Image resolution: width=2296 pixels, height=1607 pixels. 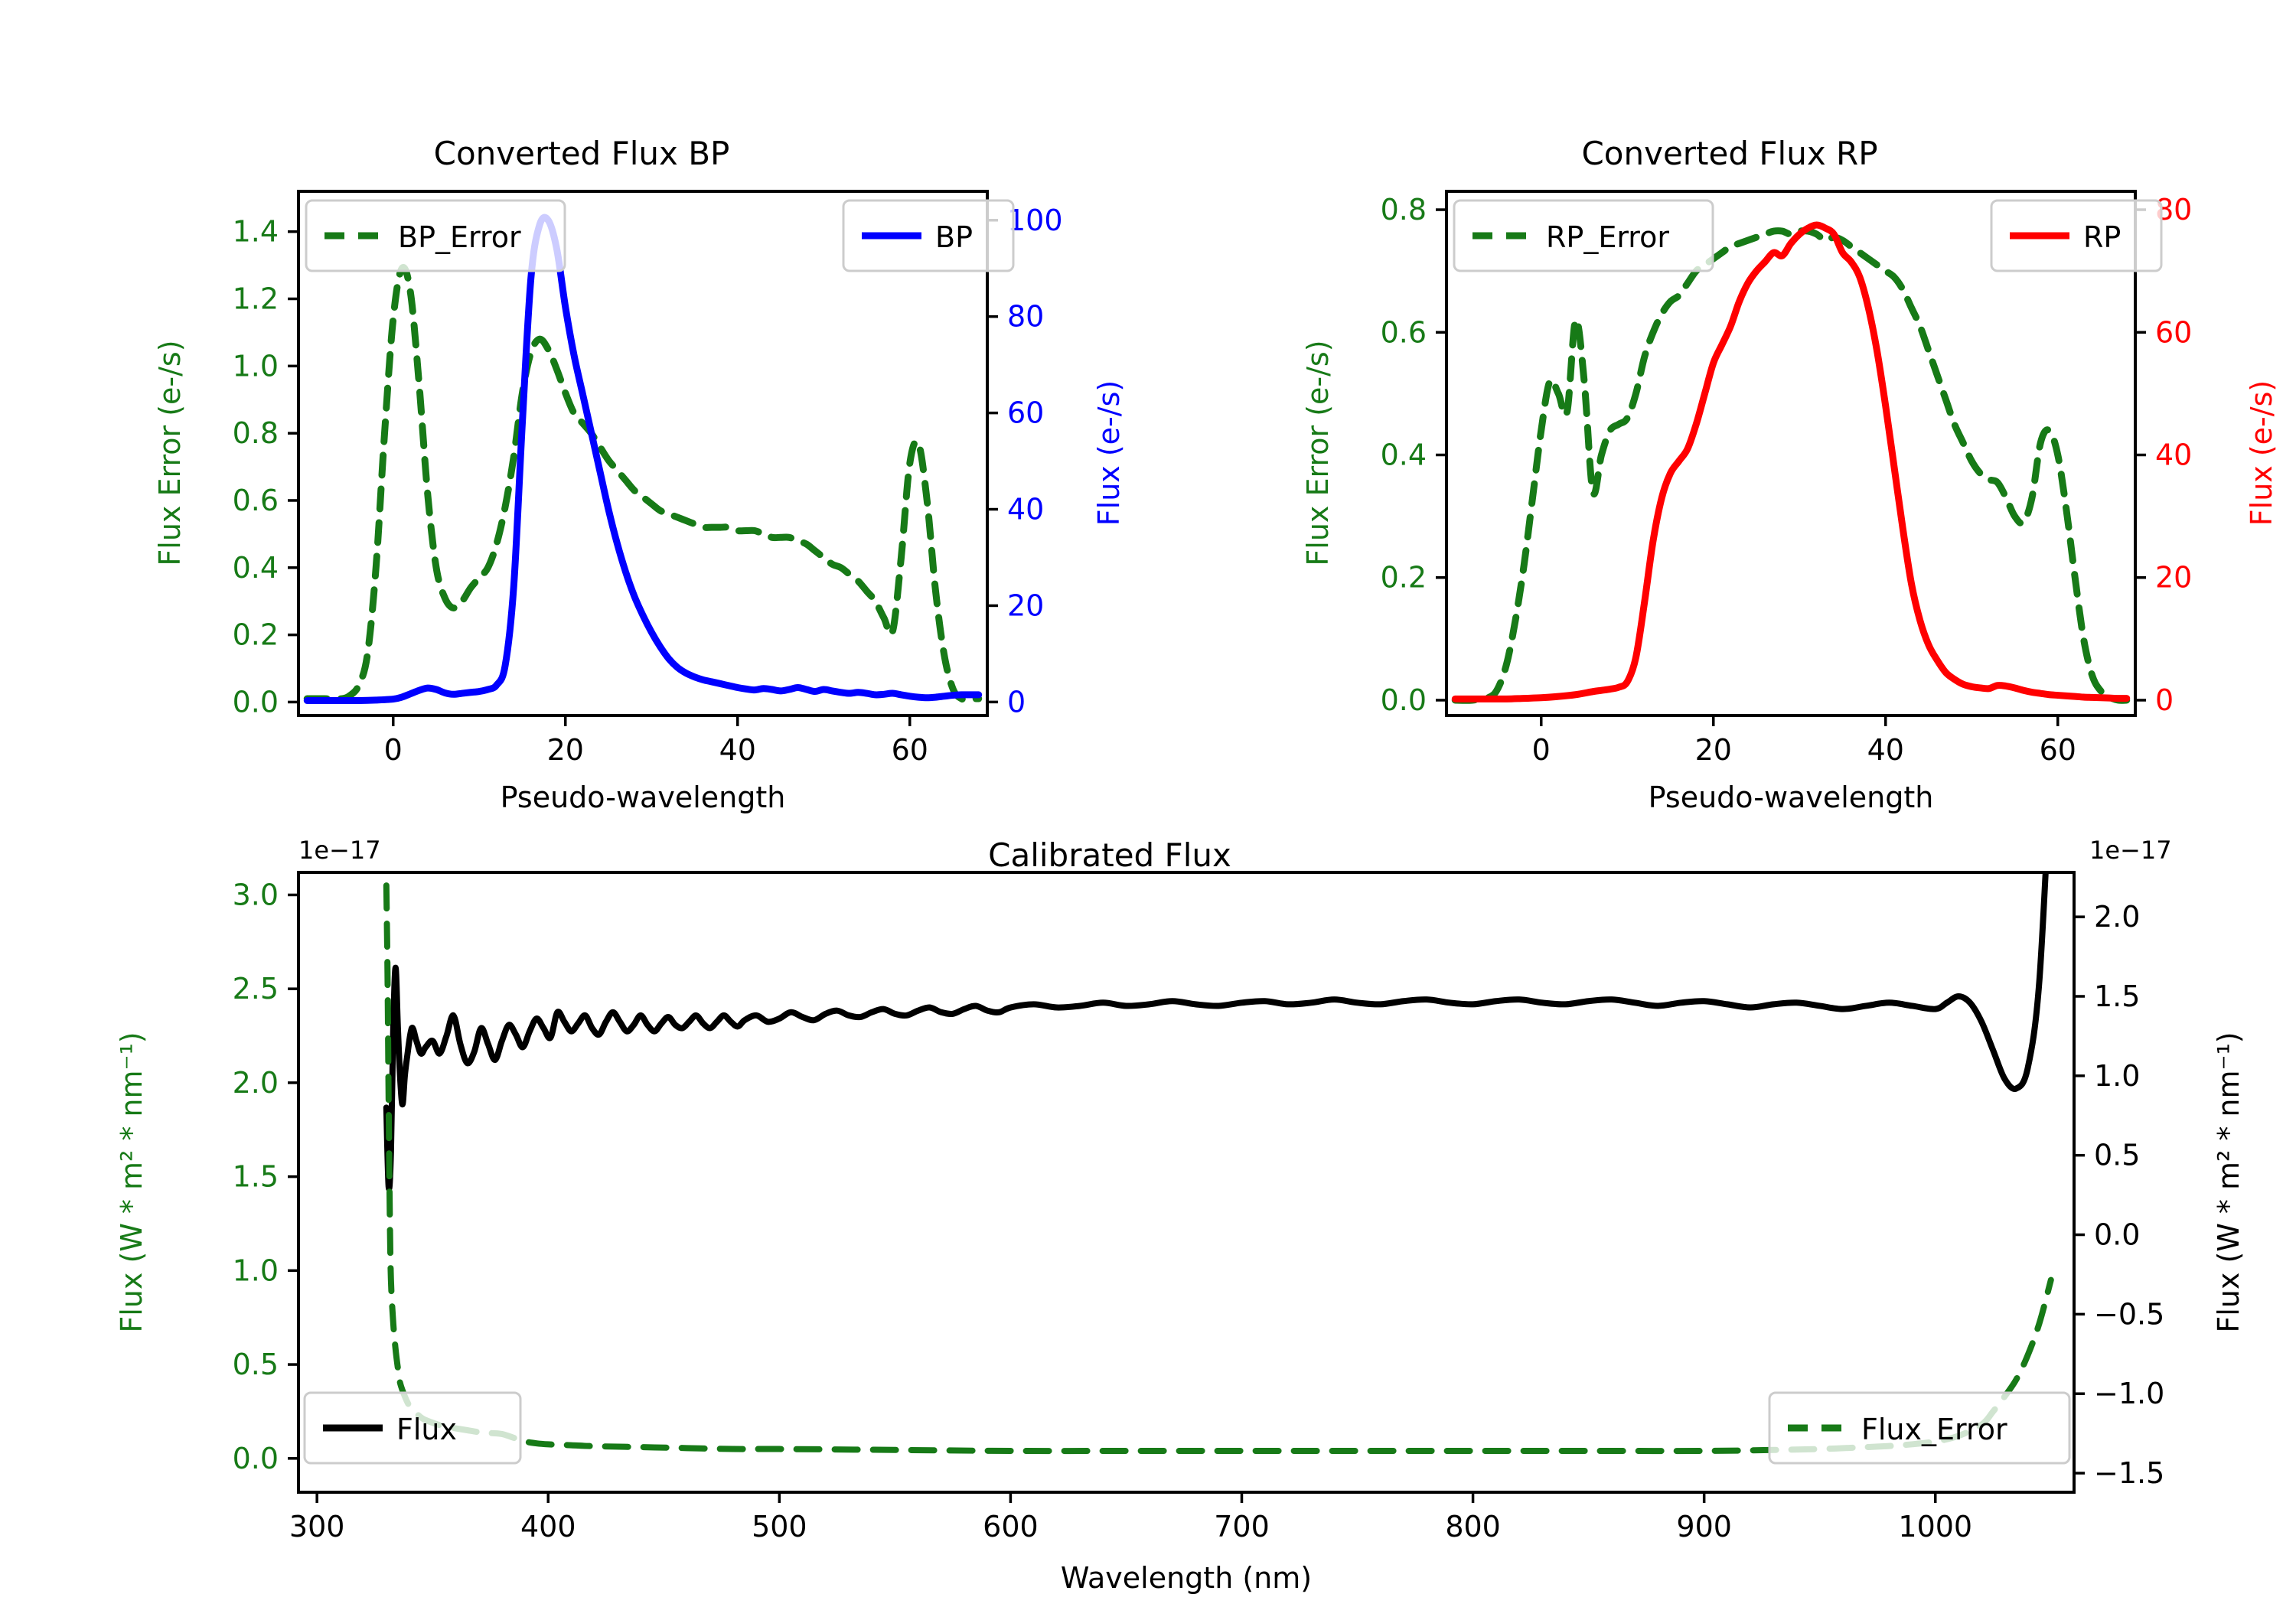 What do you see at coordinates (131, 1182) in the screenshot?
I see `cal-ylabel-left: Flux (W * m² * nm⁻¹)` at bounding box center [131, 1182].